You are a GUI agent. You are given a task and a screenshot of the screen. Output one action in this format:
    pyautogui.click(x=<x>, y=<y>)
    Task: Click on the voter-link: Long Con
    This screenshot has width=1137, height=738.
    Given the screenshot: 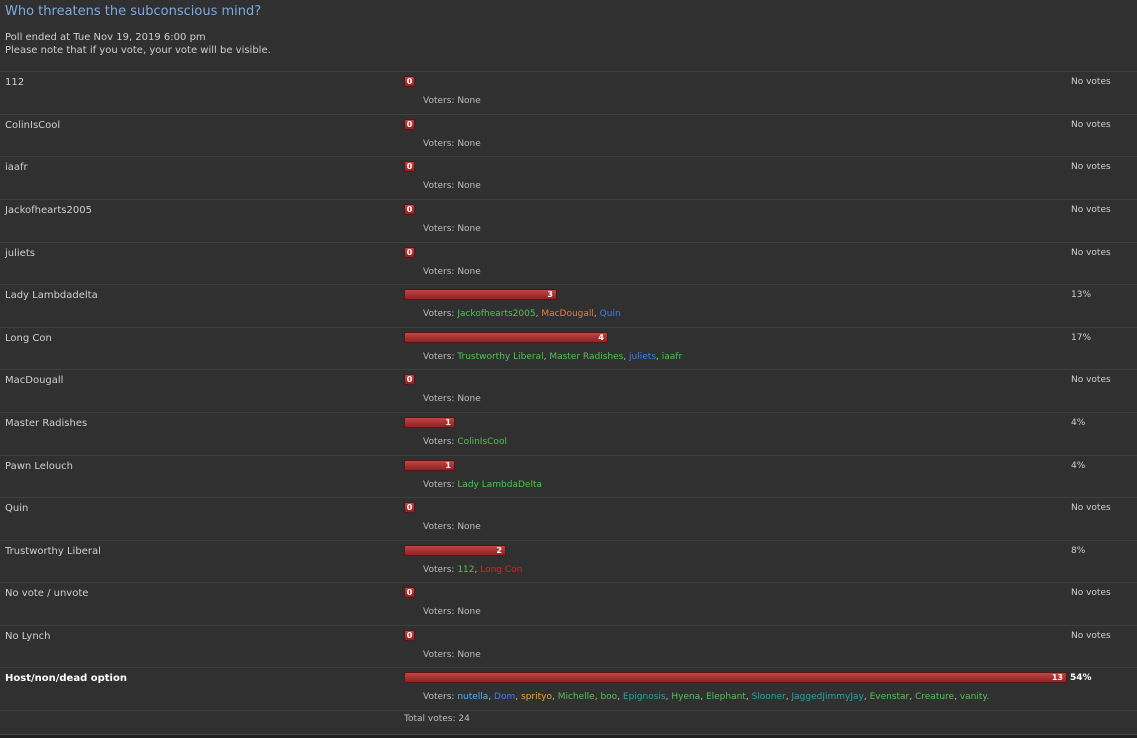 What is the action you would take?
    pyautogui.click(x=501, y=570)
    